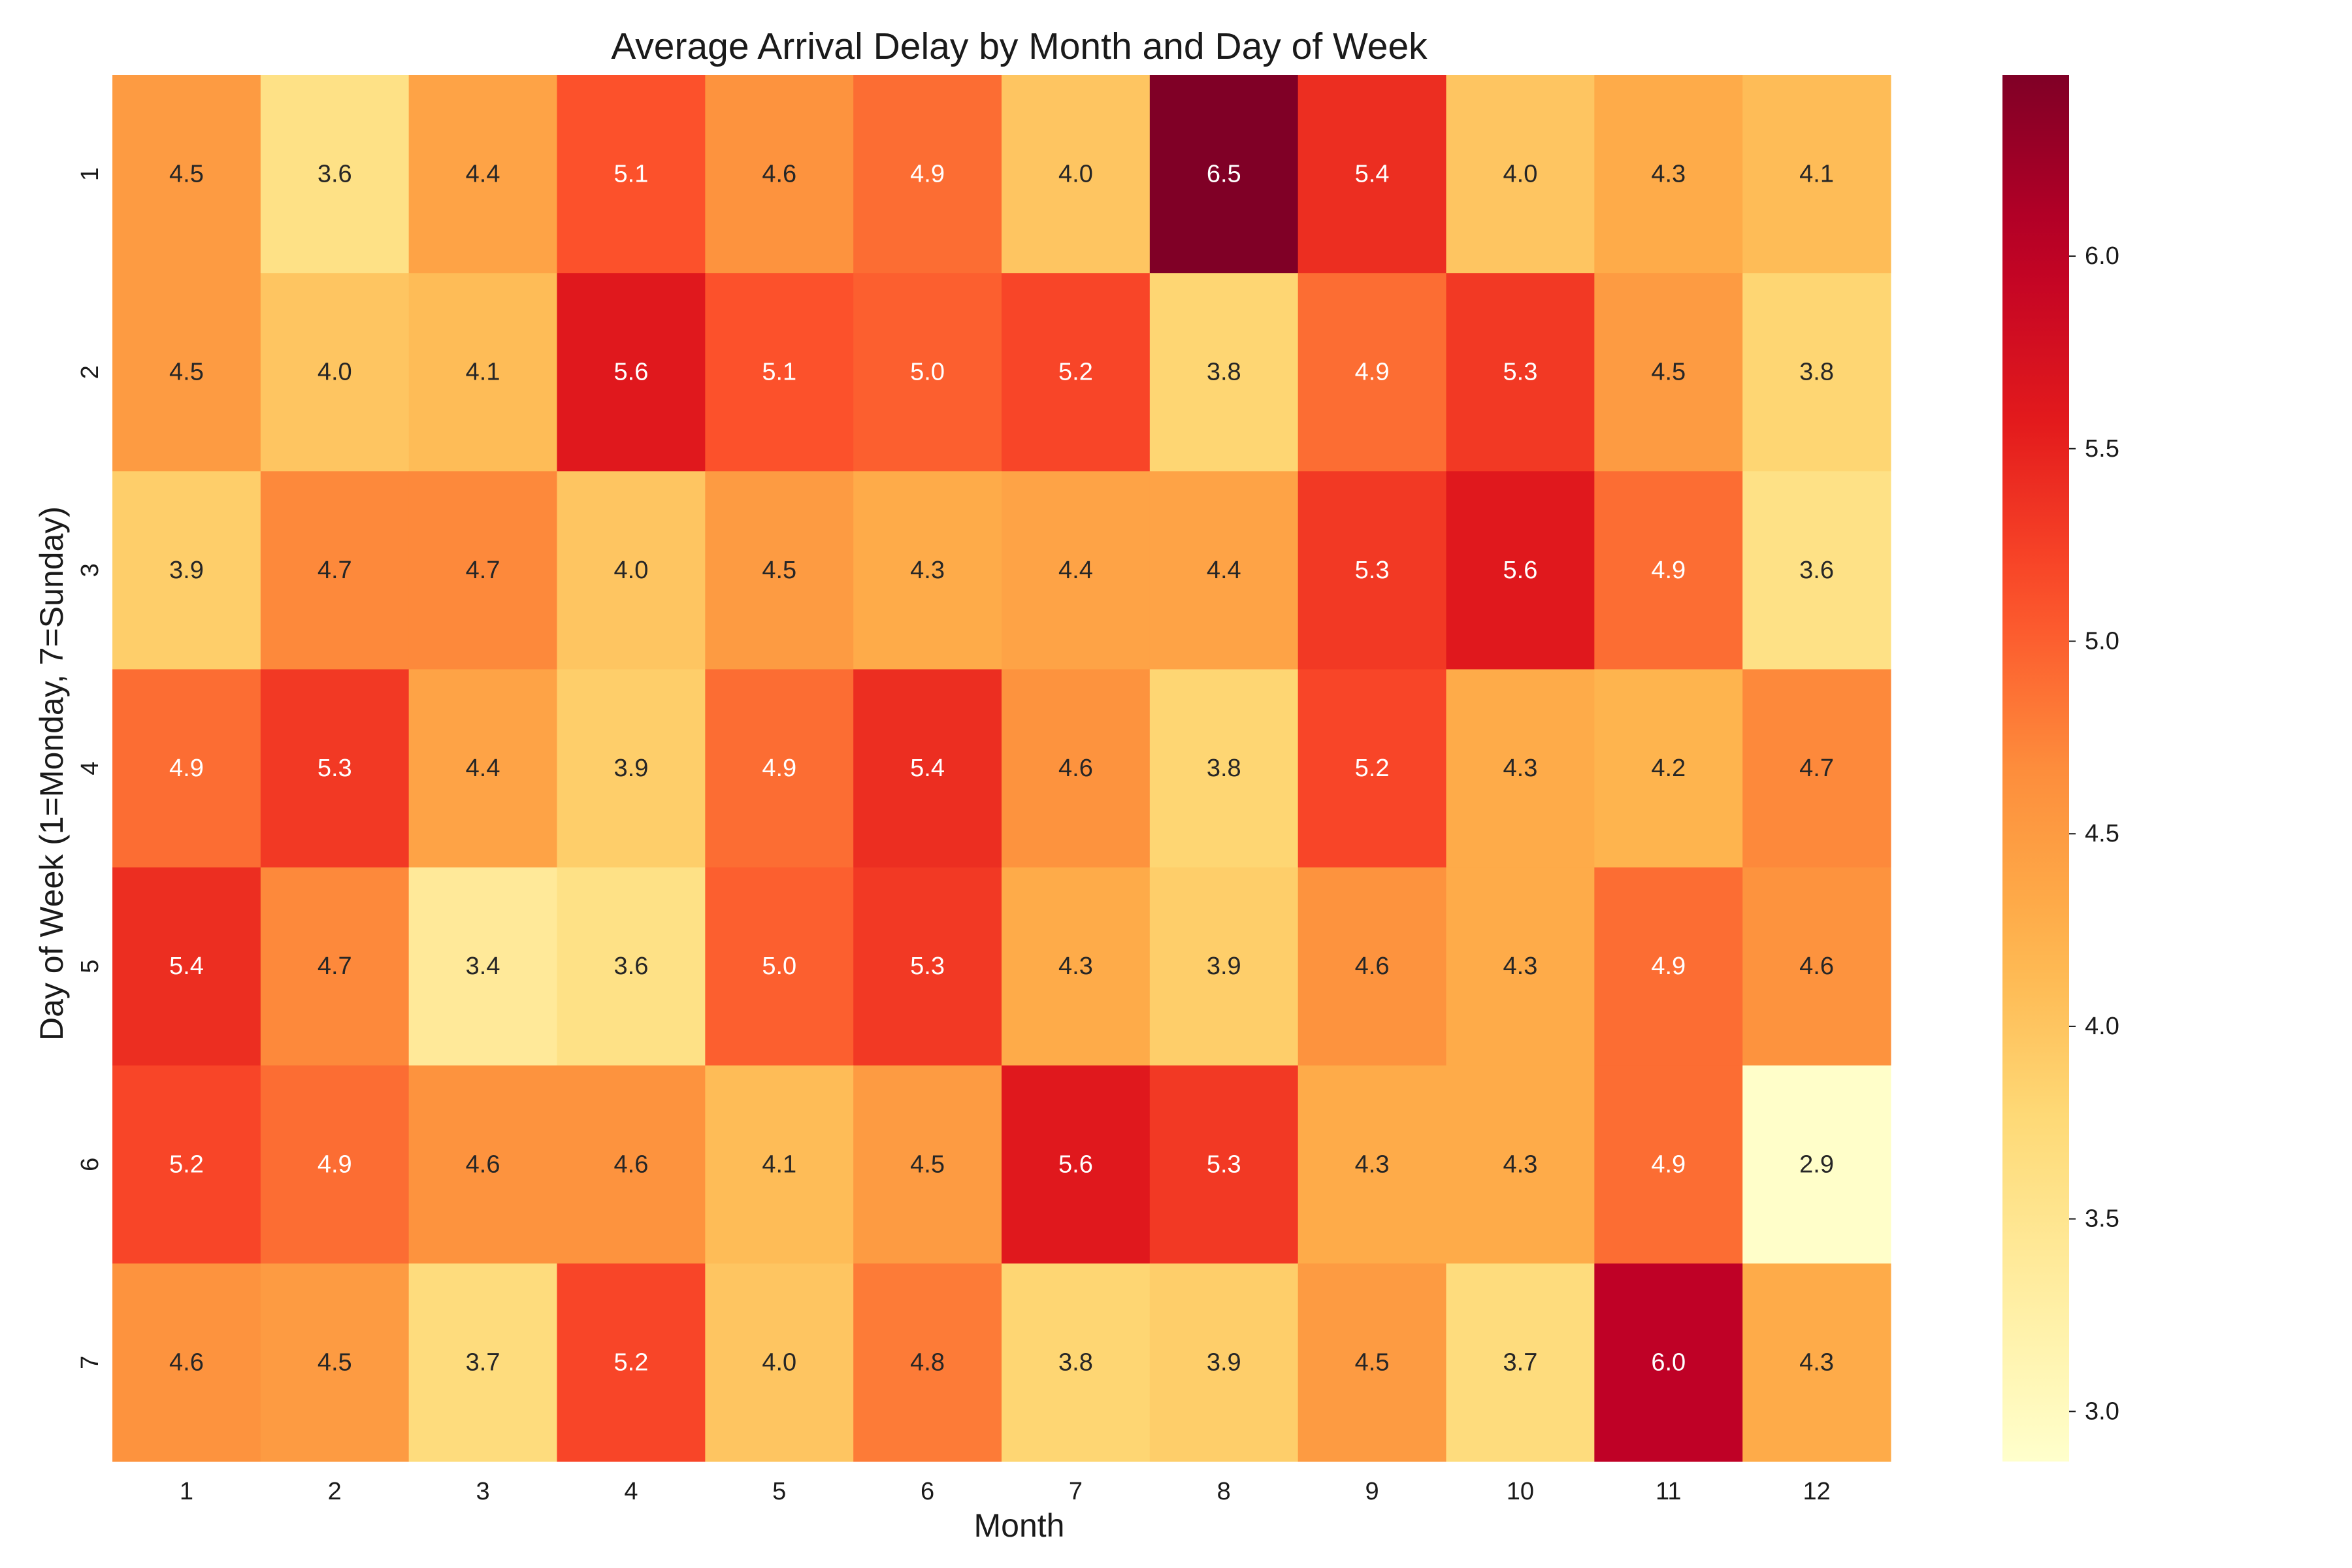  What do you see at coordinates (335, 570) in the screenshot?
I see `cell-value-label: 4.7` at bounding box center [335, 570].